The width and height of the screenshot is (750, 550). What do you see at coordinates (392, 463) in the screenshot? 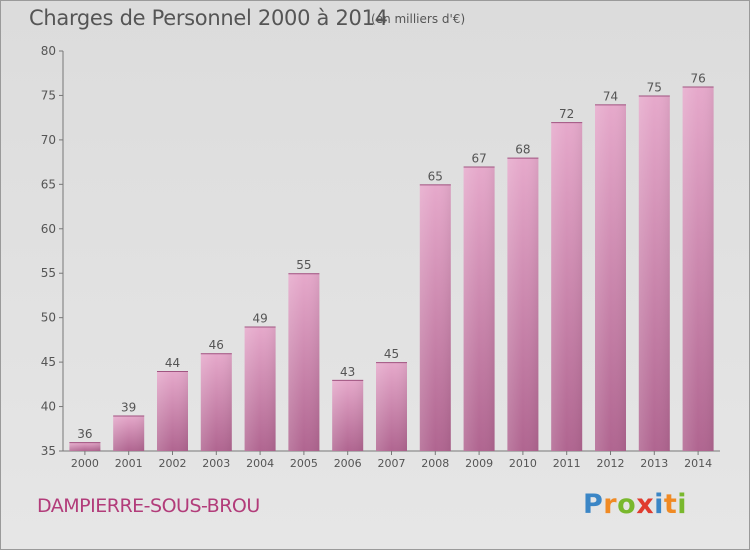
I see `x-tick-label: 2007` at bounding box center [392, 463].